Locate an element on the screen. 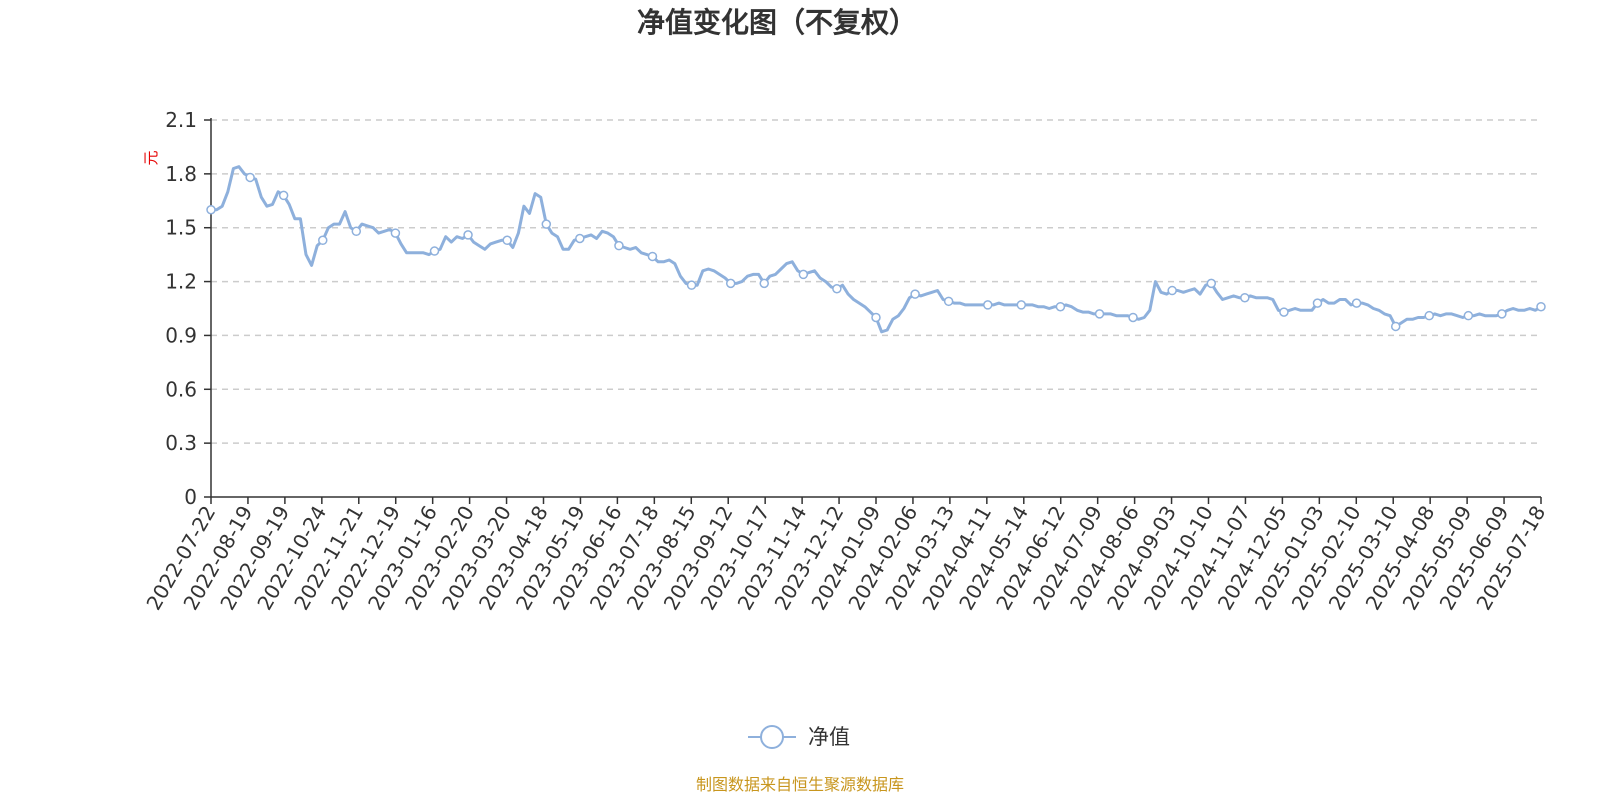 This screenshot has height=800, width=1600. chart-title: 净值变化图（不复权） is located at coordinates (777, 22).